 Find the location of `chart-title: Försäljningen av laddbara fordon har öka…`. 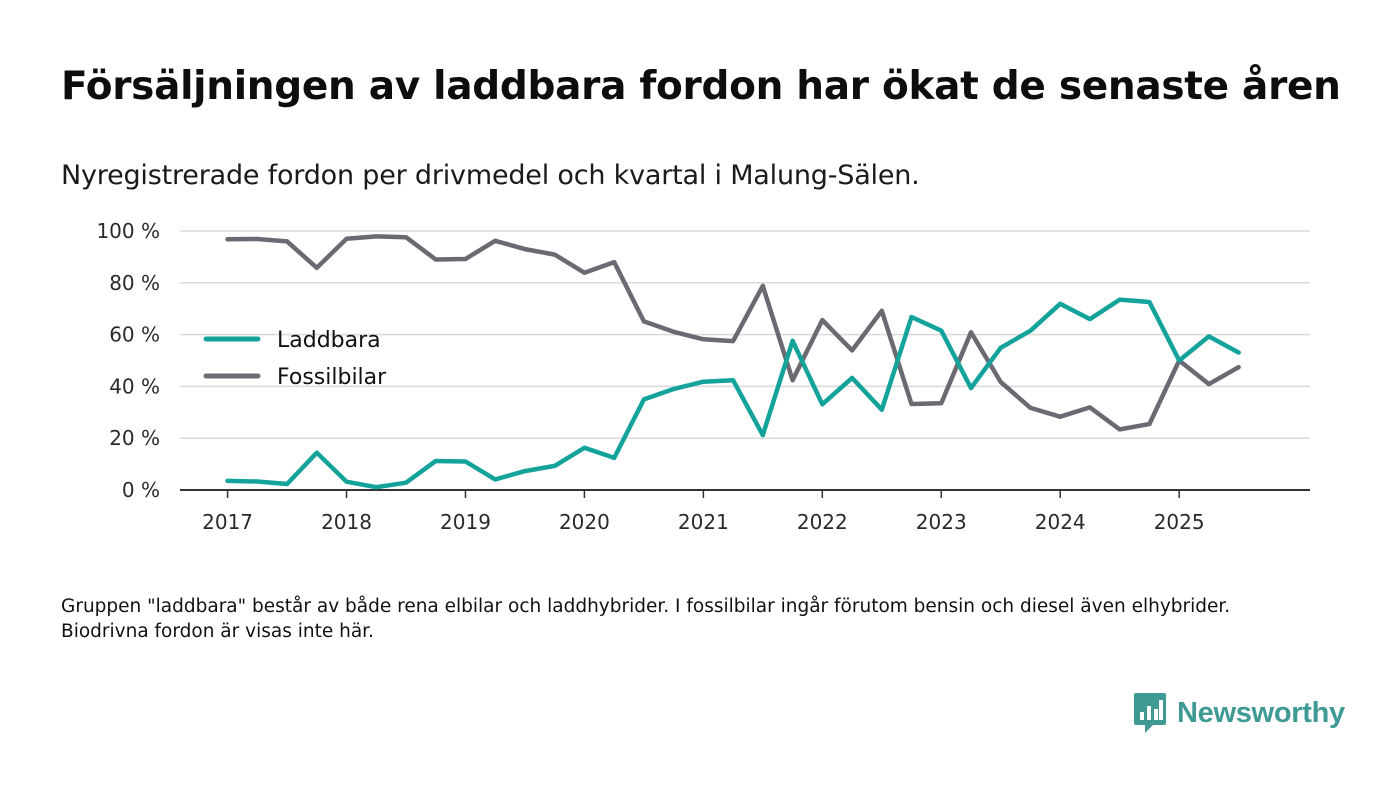

chart-title: Försäljningen av laddbara fordon har öka… is located at coordinates (701, 86).